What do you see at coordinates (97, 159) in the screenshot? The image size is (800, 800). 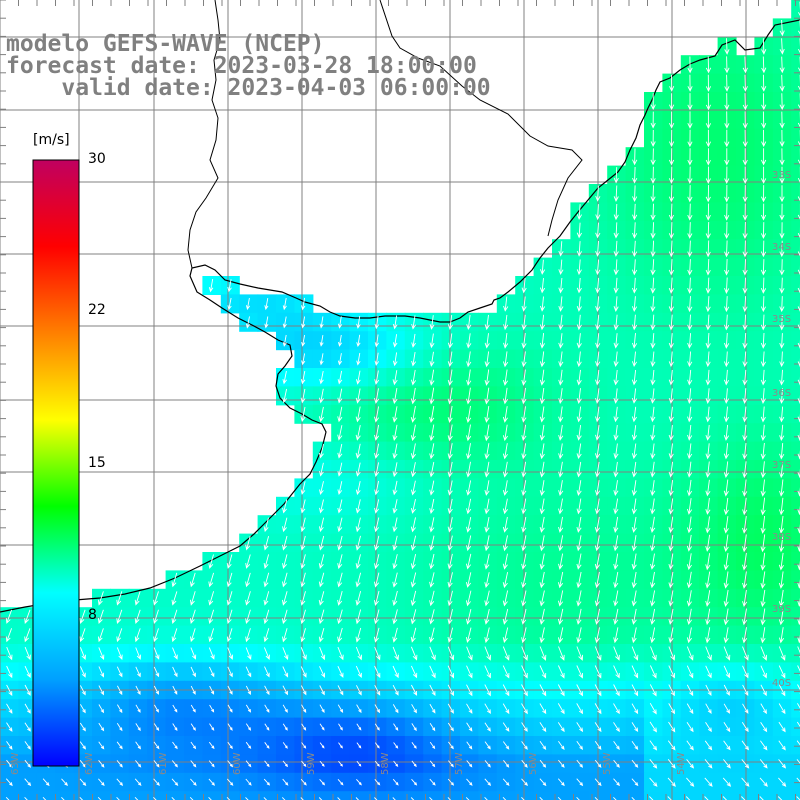 I see `colorbar-tick-30: 30` at bounding box center [97, 159].